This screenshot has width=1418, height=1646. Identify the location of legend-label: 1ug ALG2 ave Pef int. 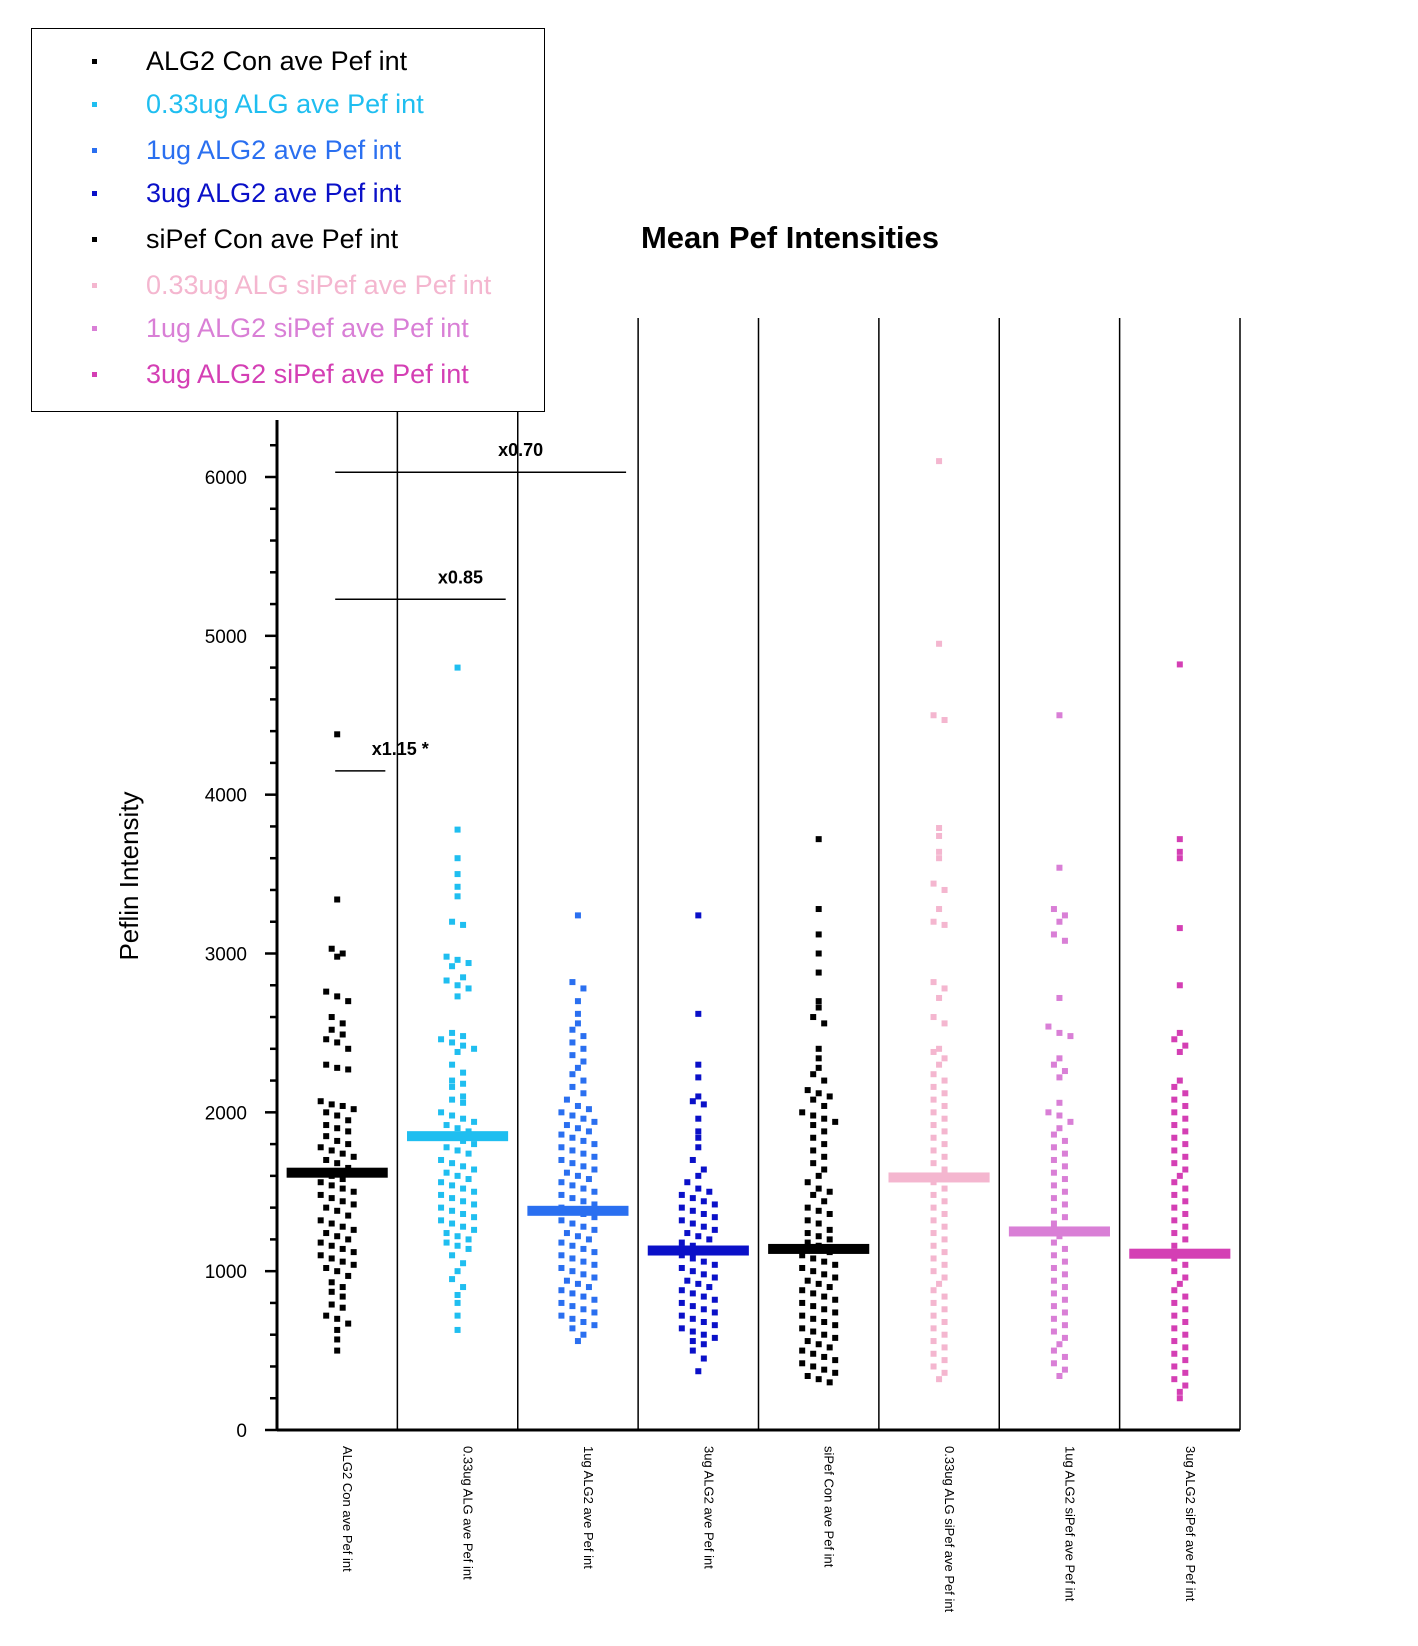
(274, 150).